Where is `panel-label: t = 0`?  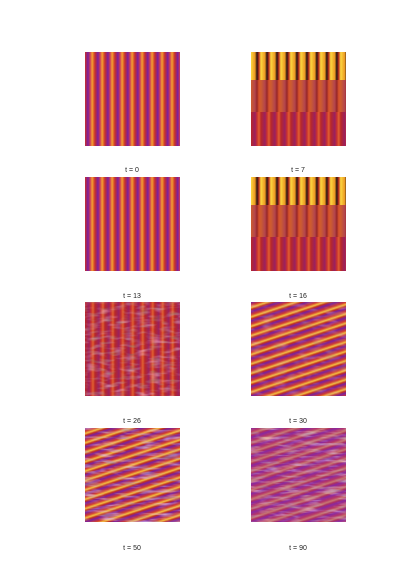 panel-label: t = 0 is located at coordinates (132, 170).